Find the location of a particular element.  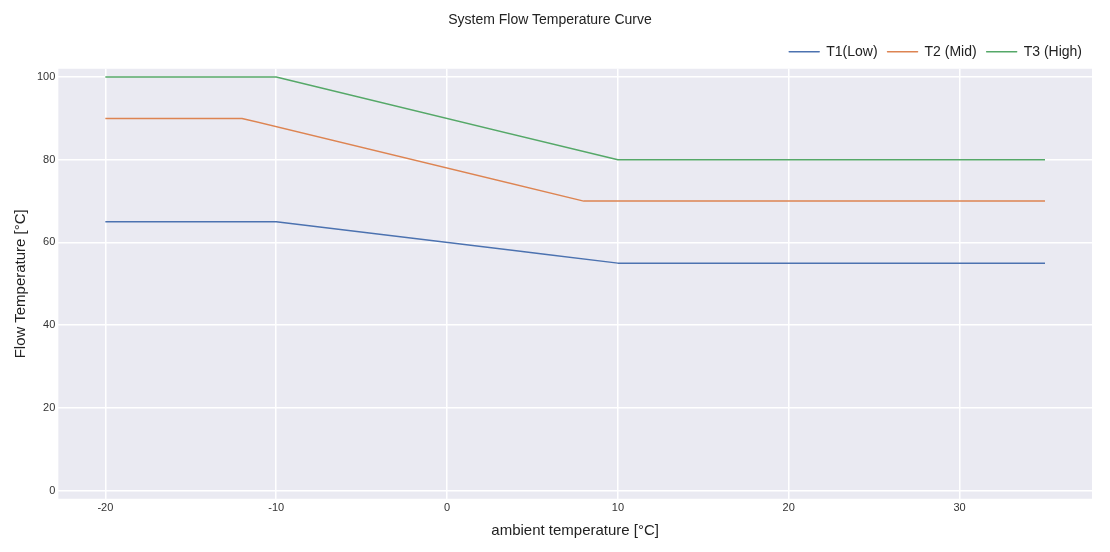

y-tick-label: 100 is located at coordinates (46, 76).